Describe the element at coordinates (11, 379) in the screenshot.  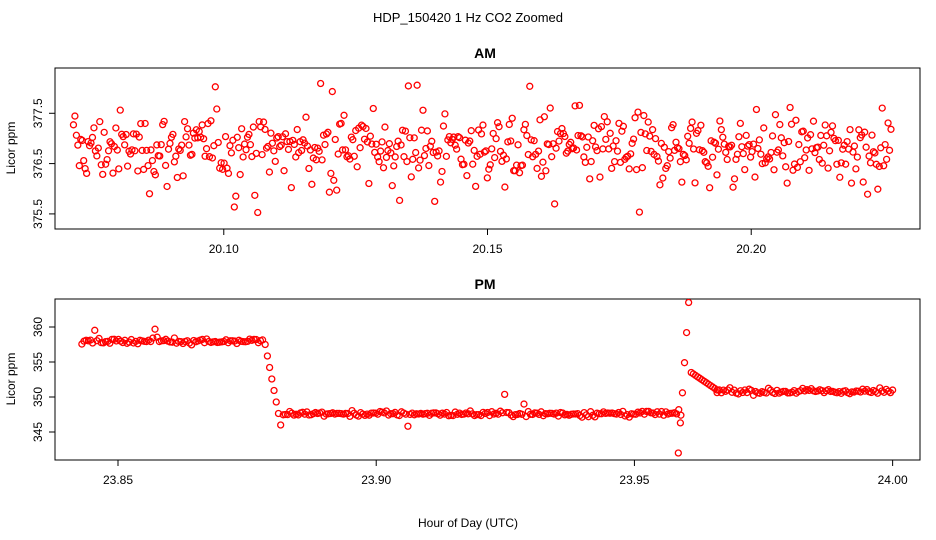
I see `pm-y-axis-label: Licor ppm` at that location.